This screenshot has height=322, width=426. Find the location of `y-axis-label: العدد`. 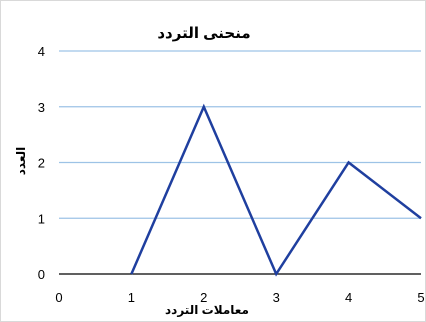

y-axis-label: العدد is located at coordinates (21, 161).